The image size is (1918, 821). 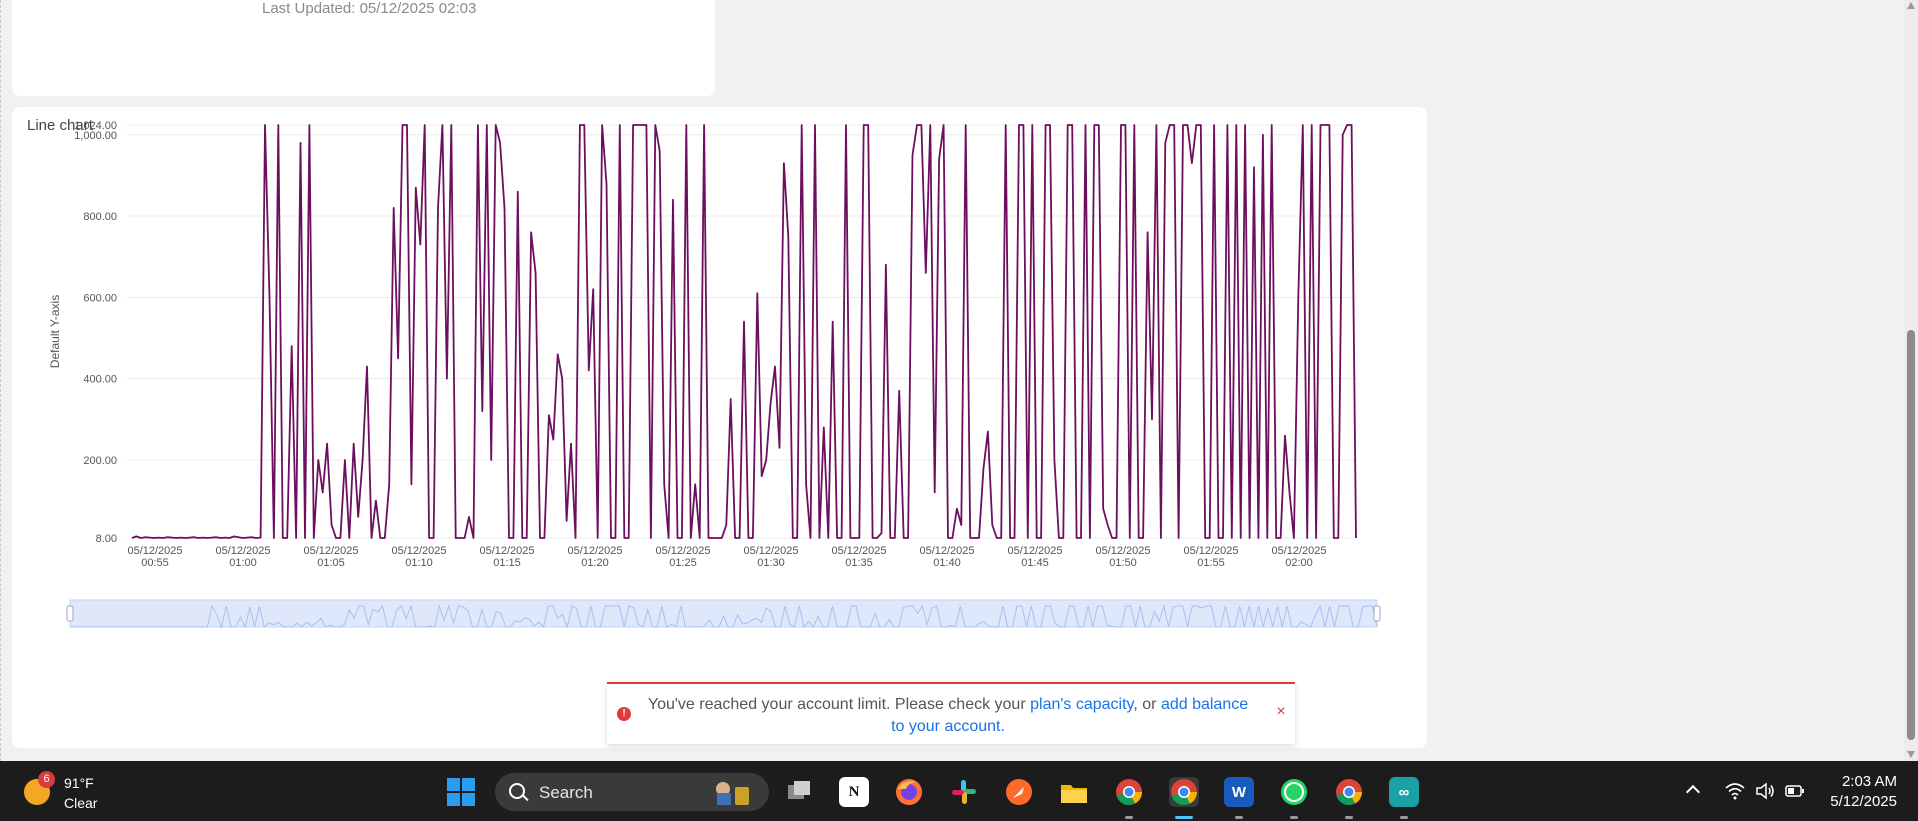 I want to click on file-explorer-icon, so click(x=1074, y=792).